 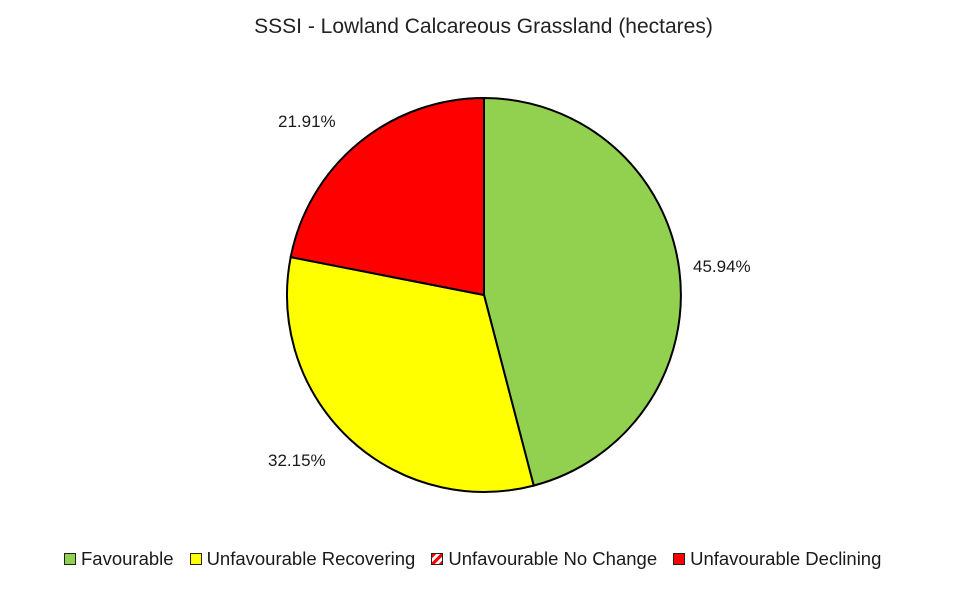 What do you see at coordinates (311, 558) in the screenshot?
I see `legend-label: Unfavourable Recovering` at bounding box center [311, 558].